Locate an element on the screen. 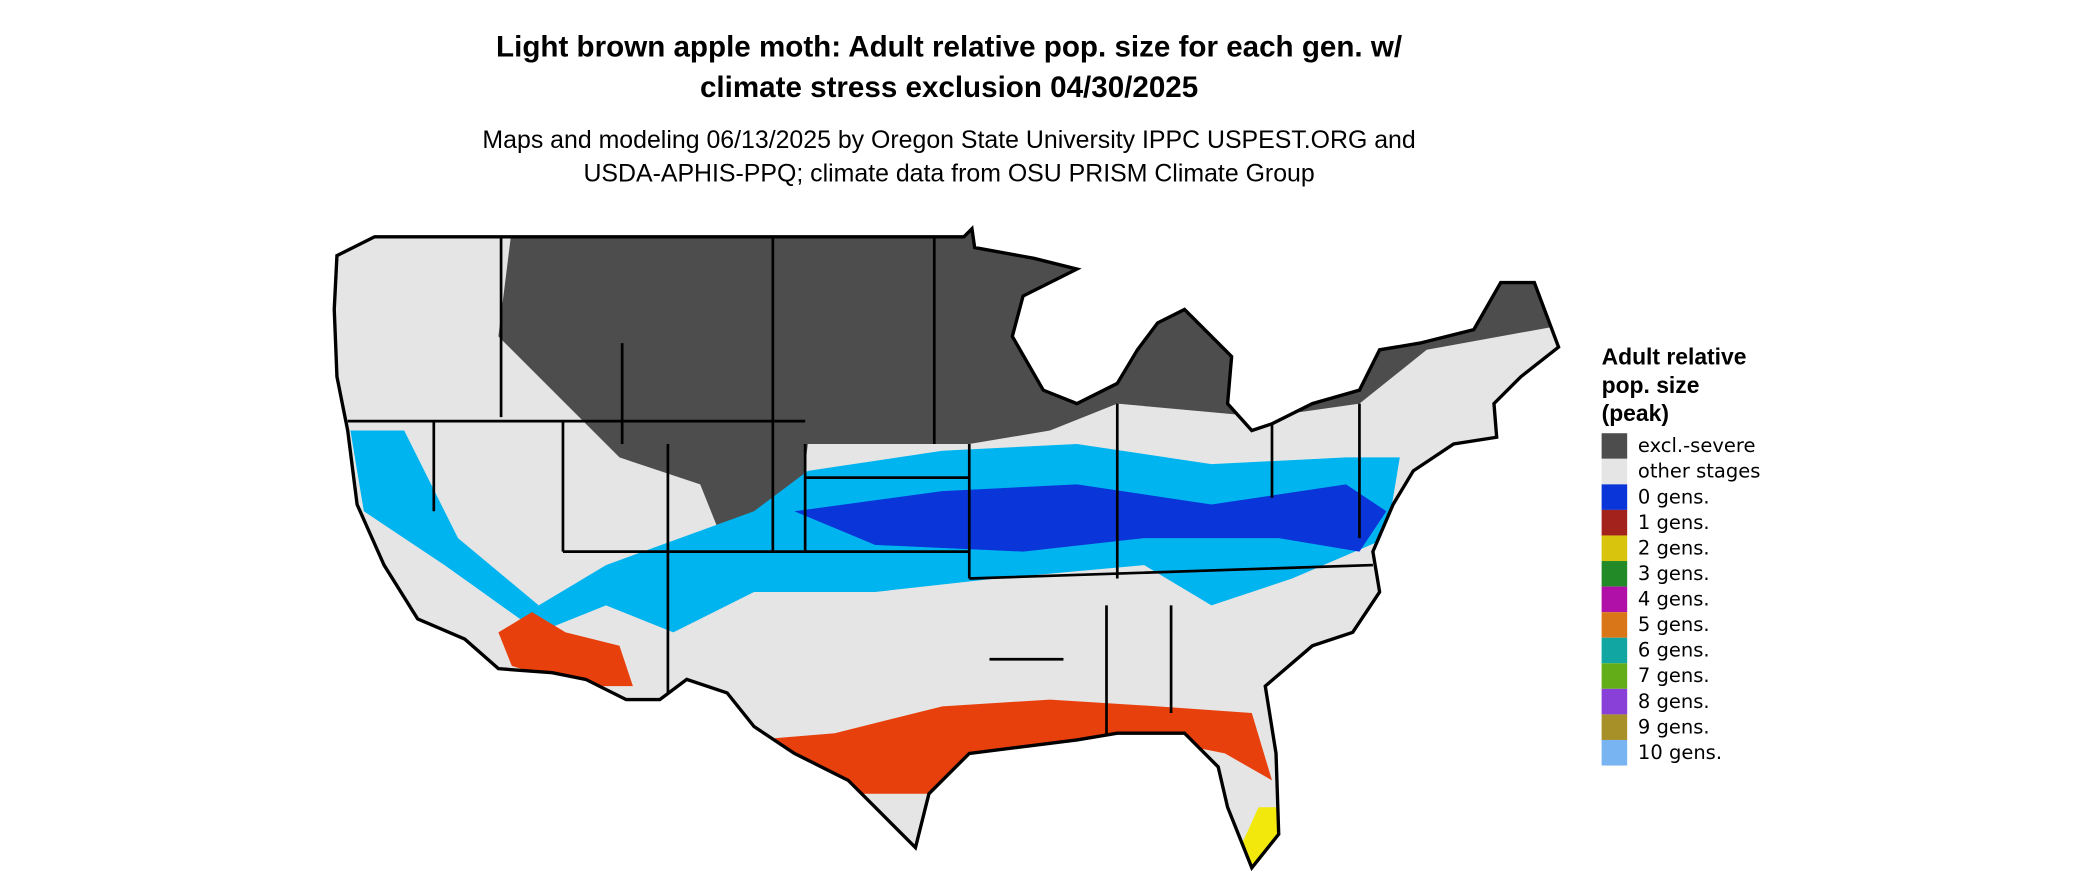 This screenshot has width=2100, height=892. legend-label: other stages is located at coordinates (1699, 471).